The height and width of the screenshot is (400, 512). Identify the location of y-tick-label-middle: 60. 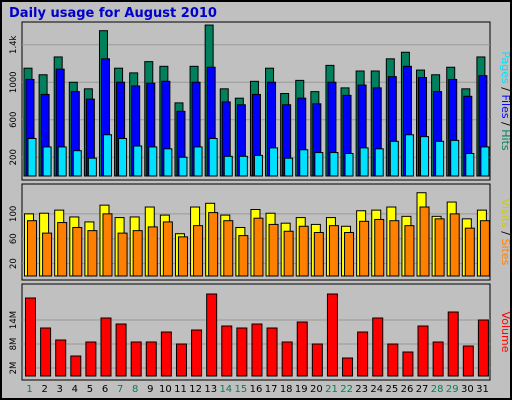
(14, 238).